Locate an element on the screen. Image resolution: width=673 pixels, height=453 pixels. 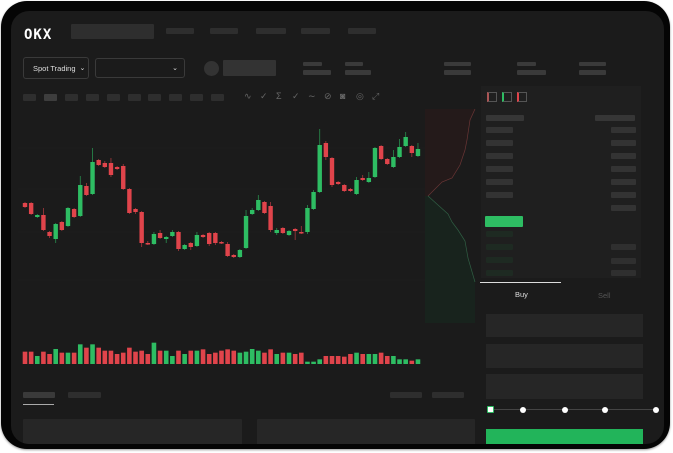
search-bar is located at coordinates (112, 31).